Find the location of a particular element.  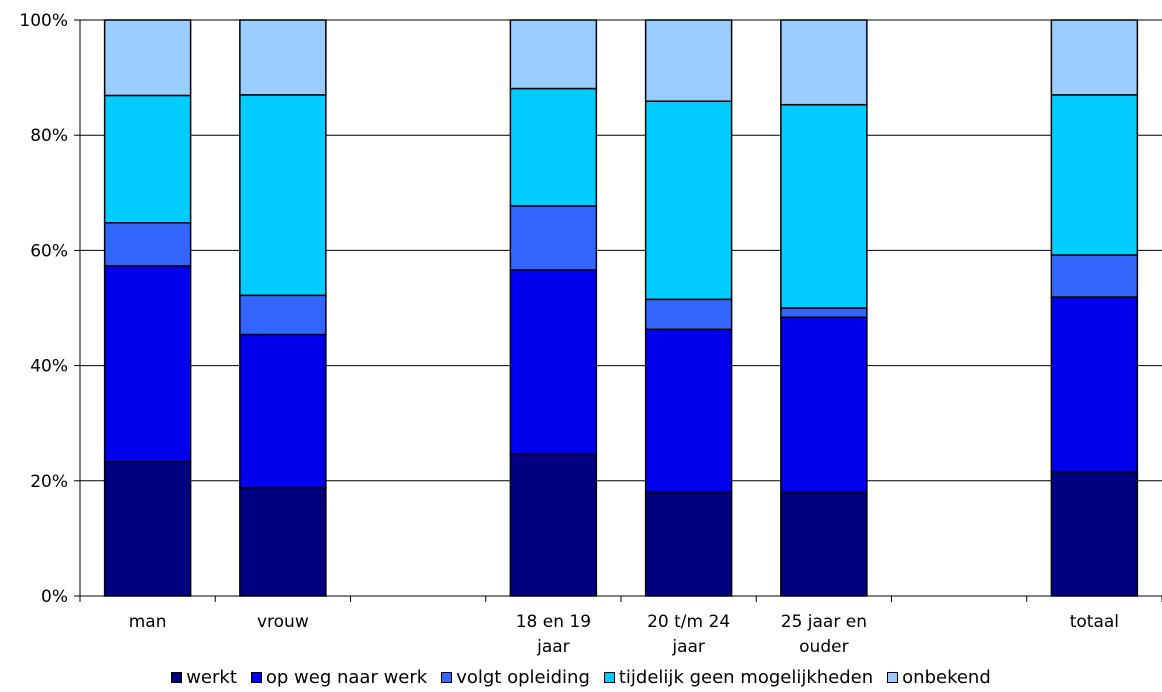

legend-item: op weg naar werk is located at coordinates (339, 677).